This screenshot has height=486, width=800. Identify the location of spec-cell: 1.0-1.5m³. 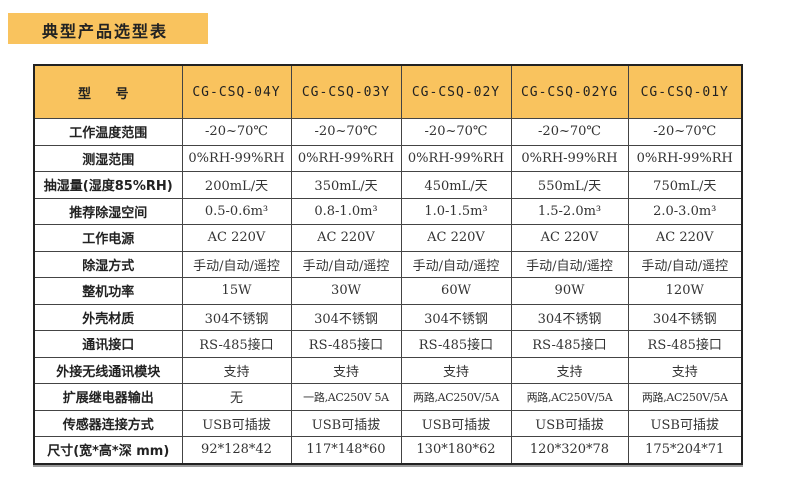
(456, 211).